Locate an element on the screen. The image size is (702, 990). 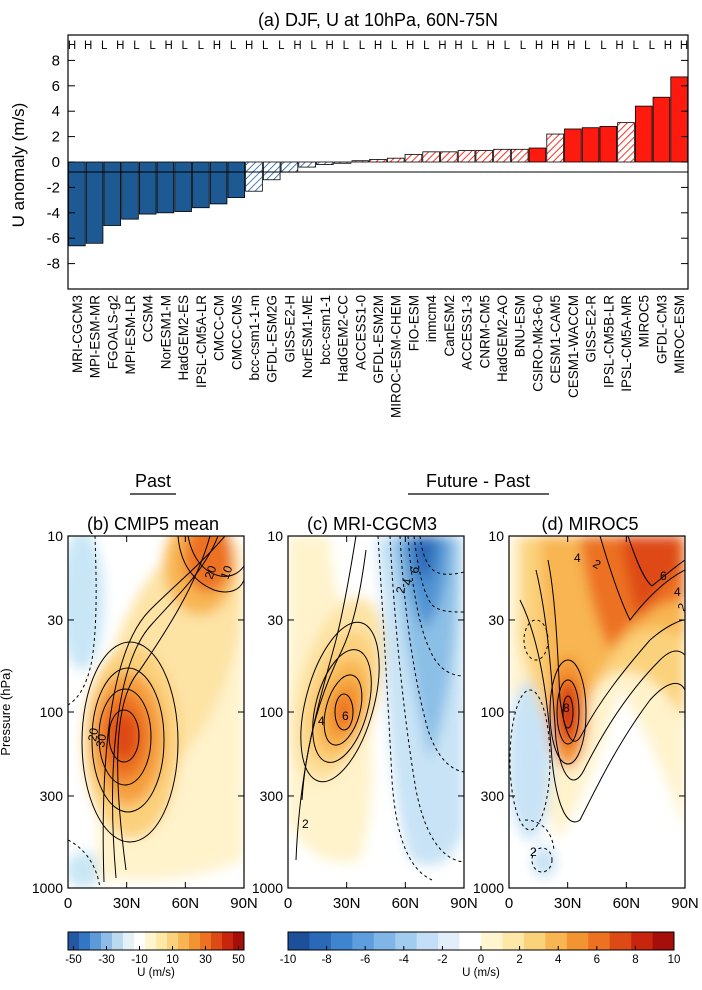
panel-a-y-axis-title: U anomaly (m/s) is located at coordinates (18, 165).